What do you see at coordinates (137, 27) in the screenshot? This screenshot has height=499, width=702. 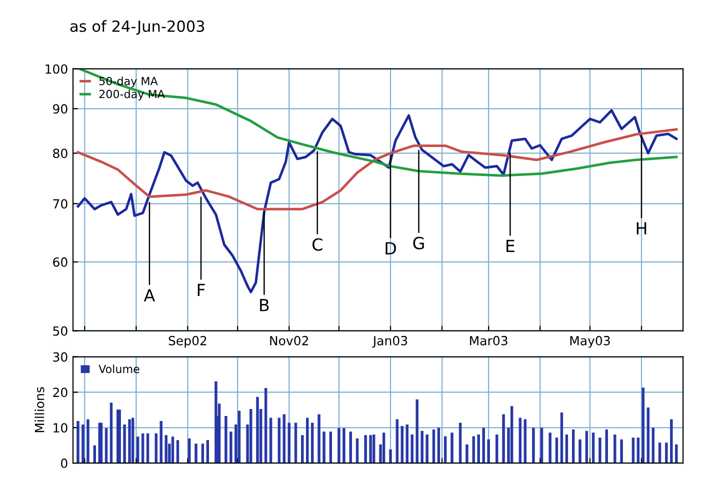 I see `chart-title: as of 24-Jun-2003` at bounding box center [137, 27].